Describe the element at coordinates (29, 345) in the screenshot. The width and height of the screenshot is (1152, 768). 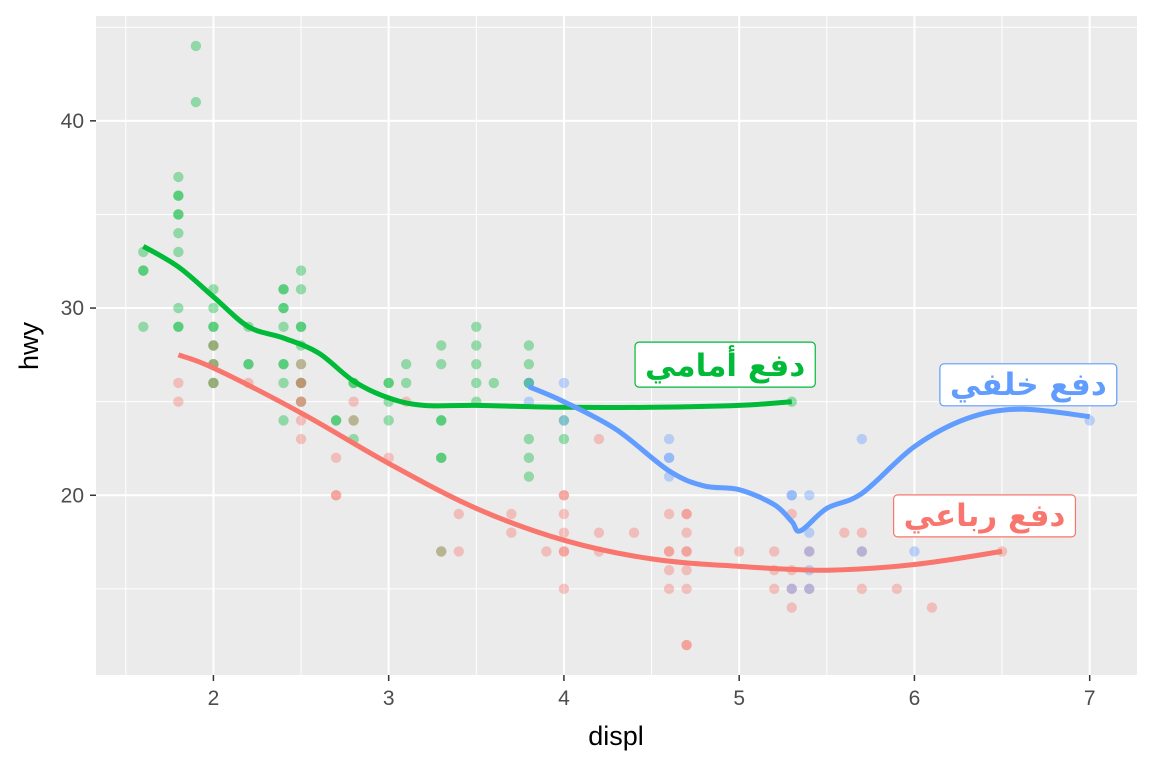
I see `y-axis-title: hwy` at that location.